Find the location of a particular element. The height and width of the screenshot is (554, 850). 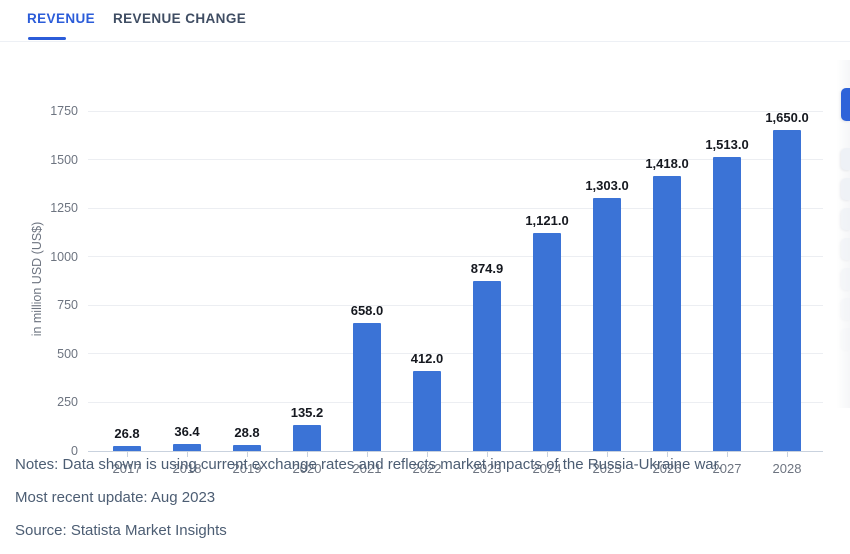

y-tick-label: 1750 is located at coordinates (64, 111).